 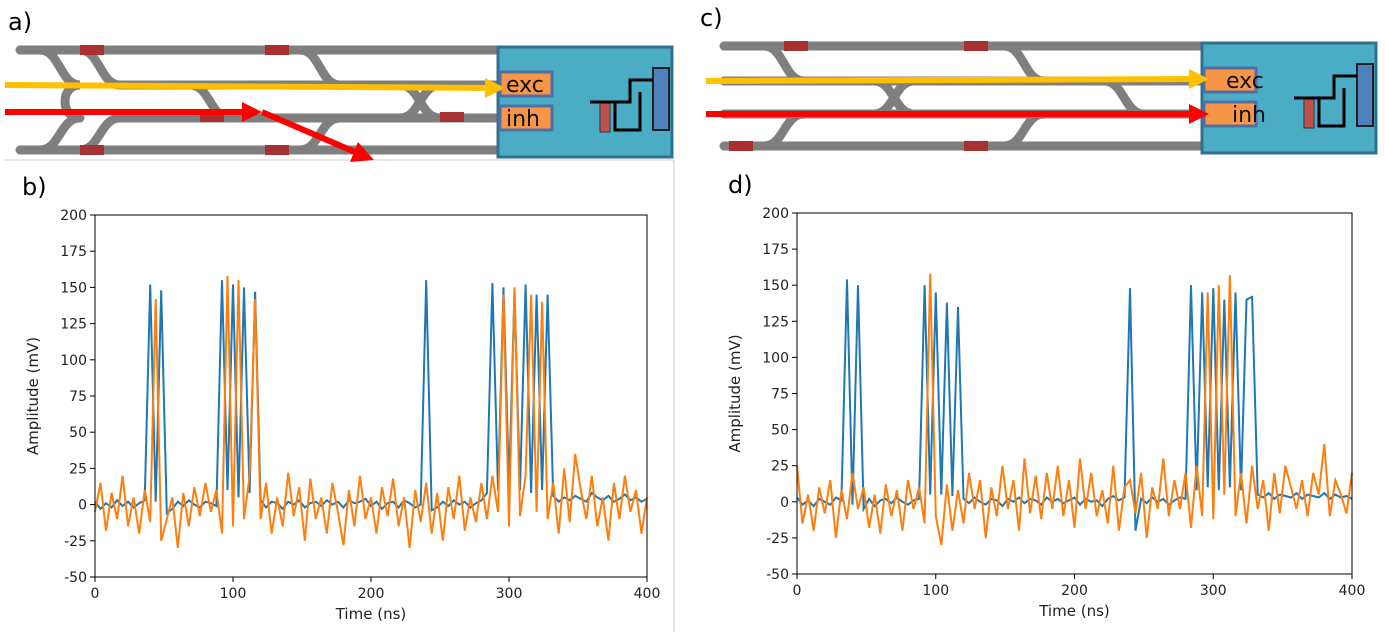 I want to click on exc-port, so click(x=526, y=84).